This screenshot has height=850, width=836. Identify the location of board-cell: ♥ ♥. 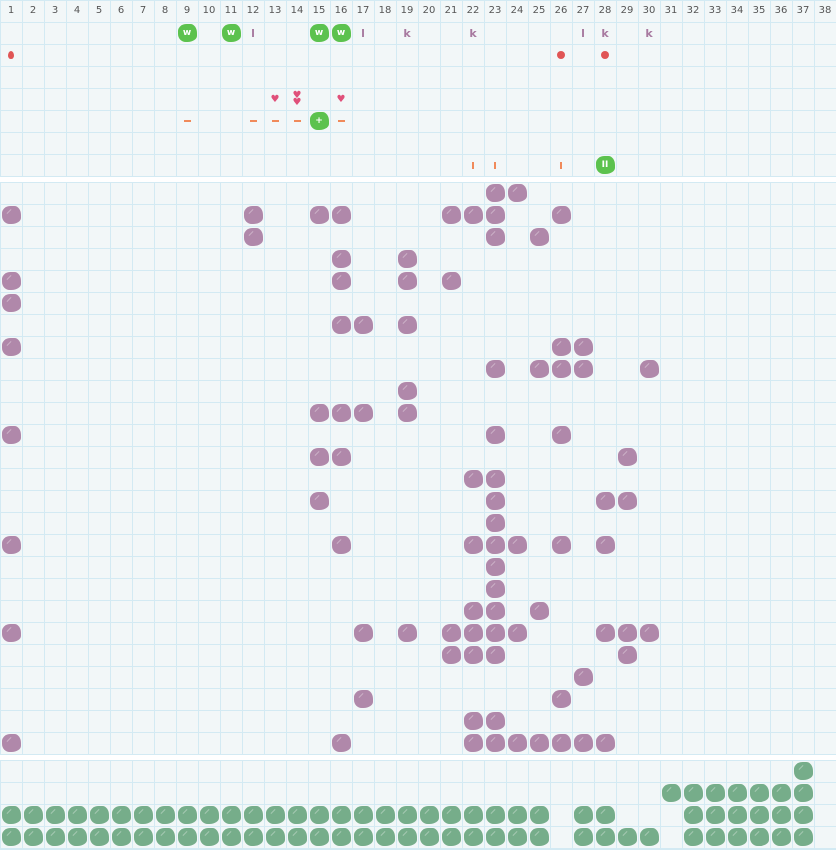
(297, 99).